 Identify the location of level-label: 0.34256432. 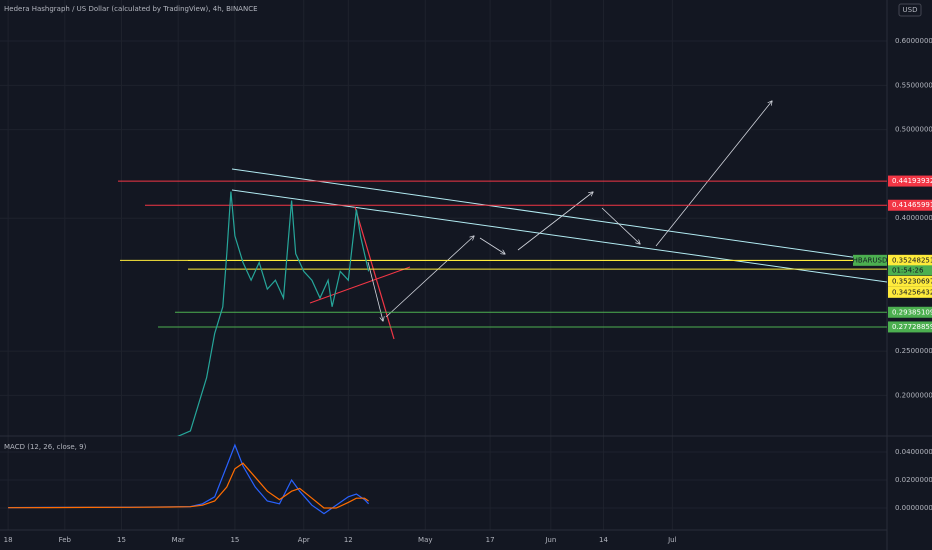
(912, 292).